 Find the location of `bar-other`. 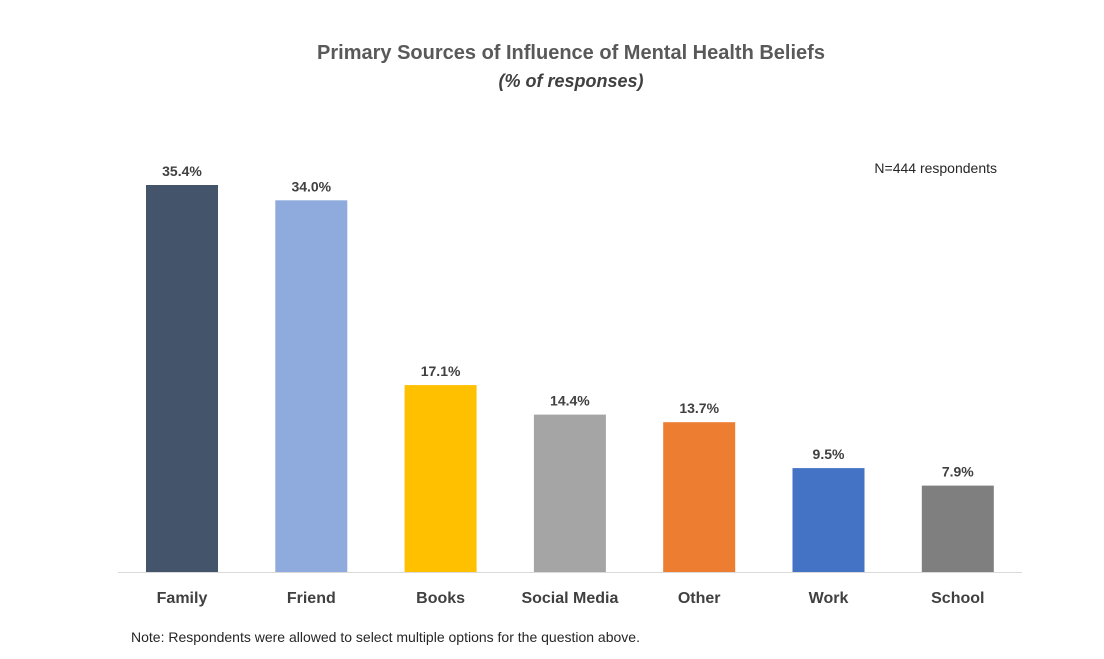

bar-other is located at coordinates (699, 497).